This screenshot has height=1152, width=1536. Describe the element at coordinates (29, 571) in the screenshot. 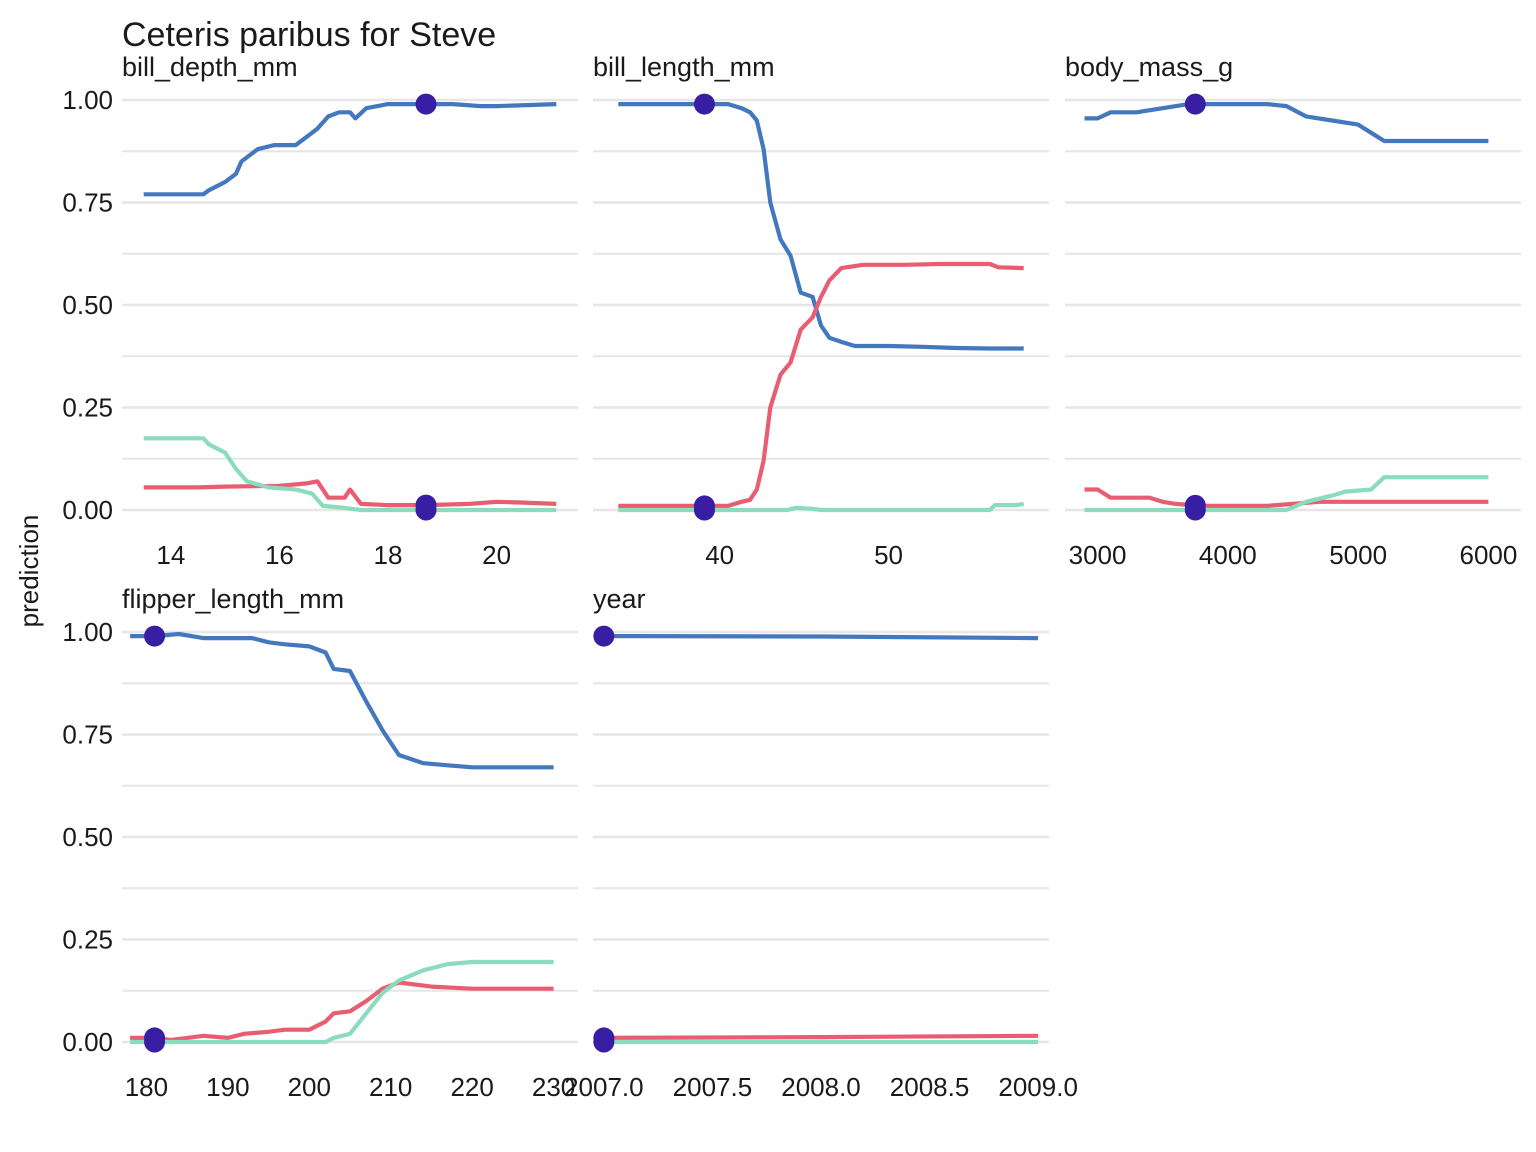

I see `y-axis-title: prediction` at that location.